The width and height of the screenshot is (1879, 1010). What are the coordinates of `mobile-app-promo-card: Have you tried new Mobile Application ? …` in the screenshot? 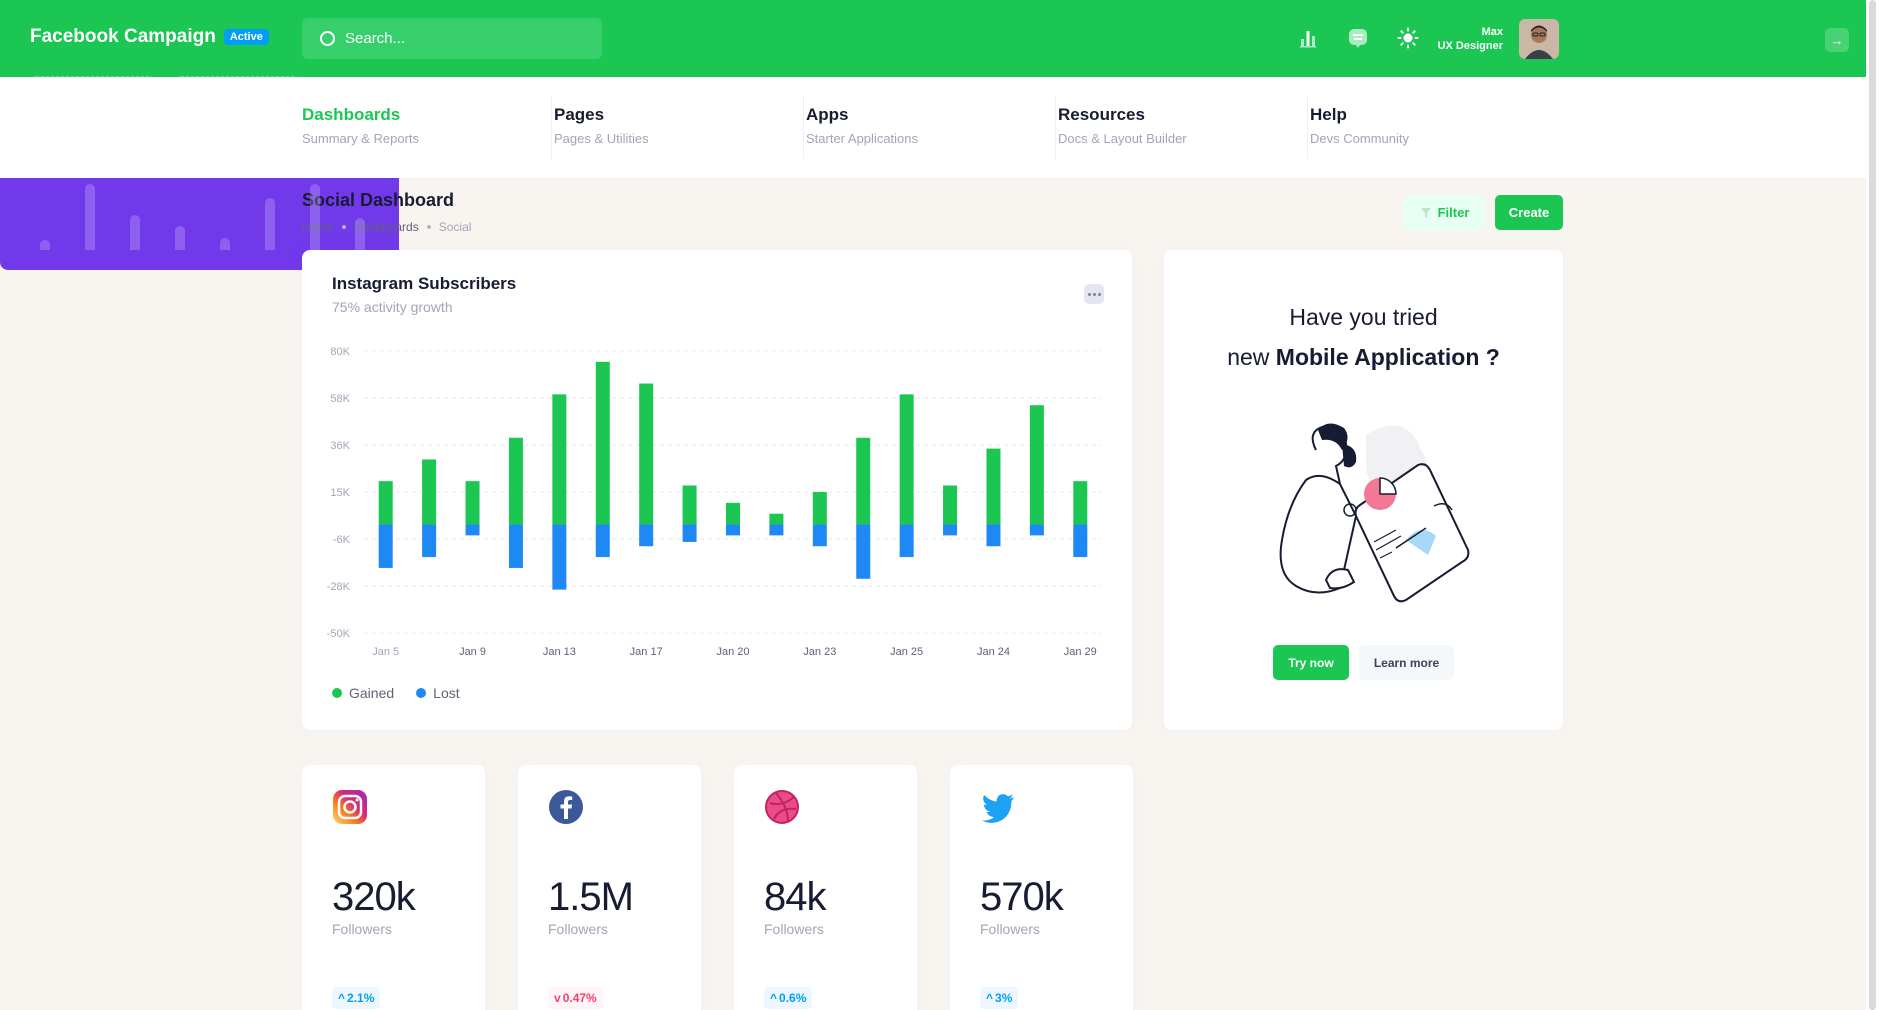 It's located at (1363, 490).